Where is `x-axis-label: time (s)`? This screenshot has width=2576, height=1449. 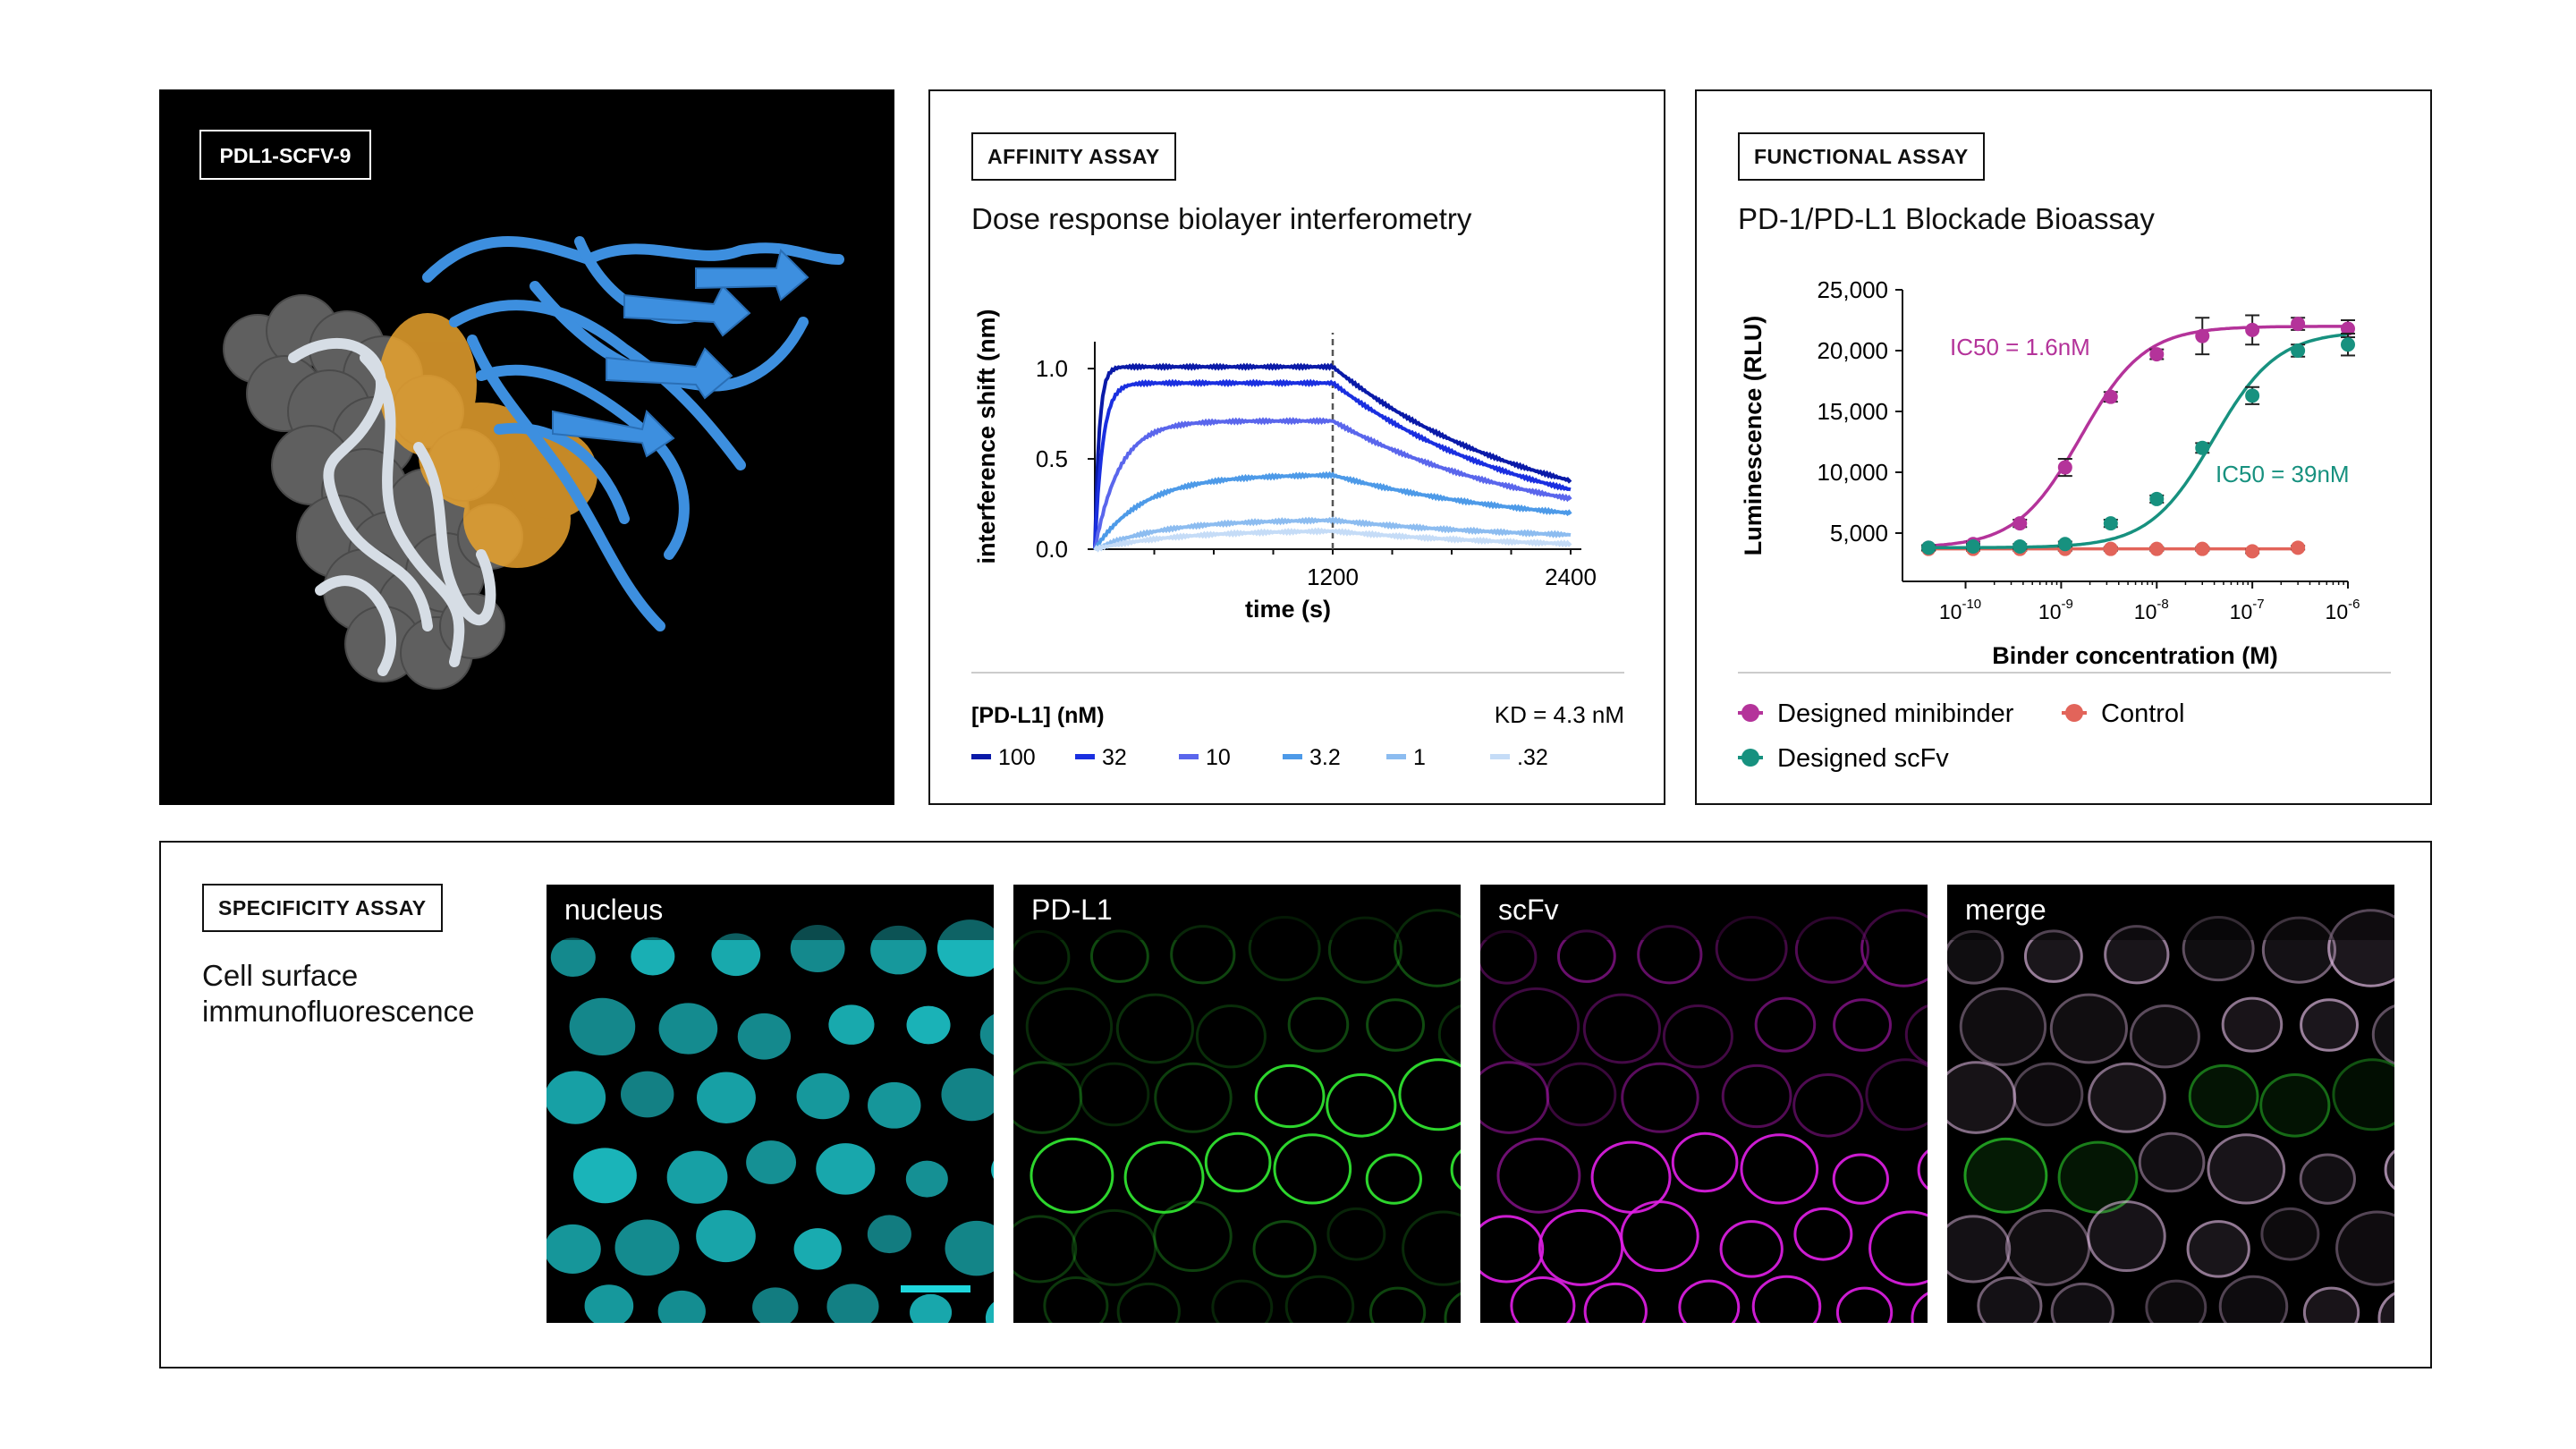 x-axis-label: time (s) is located at coordinates (1288, 609).